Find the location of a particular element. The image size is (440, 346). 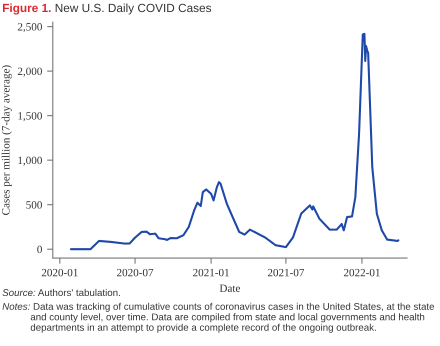

y-tick-label: 2,500 is located at coordinates (30, 27).